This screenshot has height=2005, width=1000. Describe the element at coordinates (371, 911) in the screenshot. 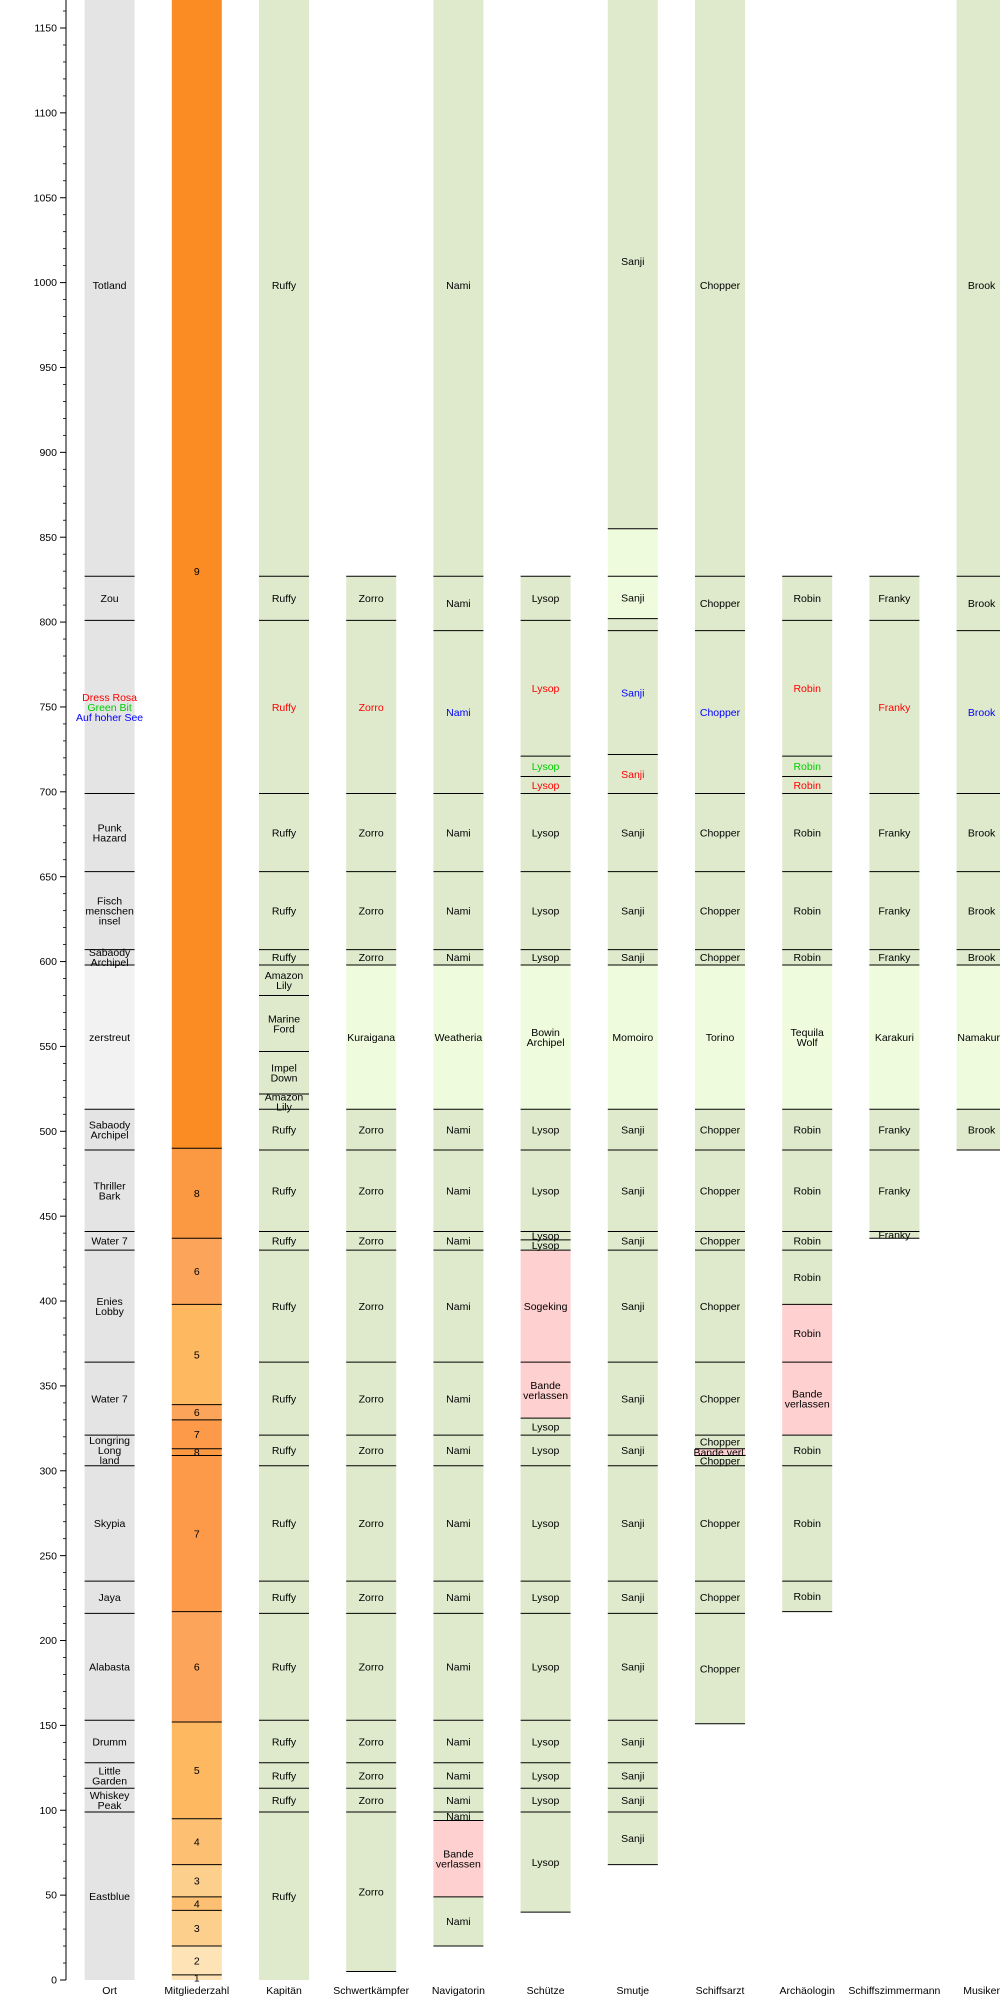

I see `segment-label-schwertkaempfer-15: Zorro` at that location.